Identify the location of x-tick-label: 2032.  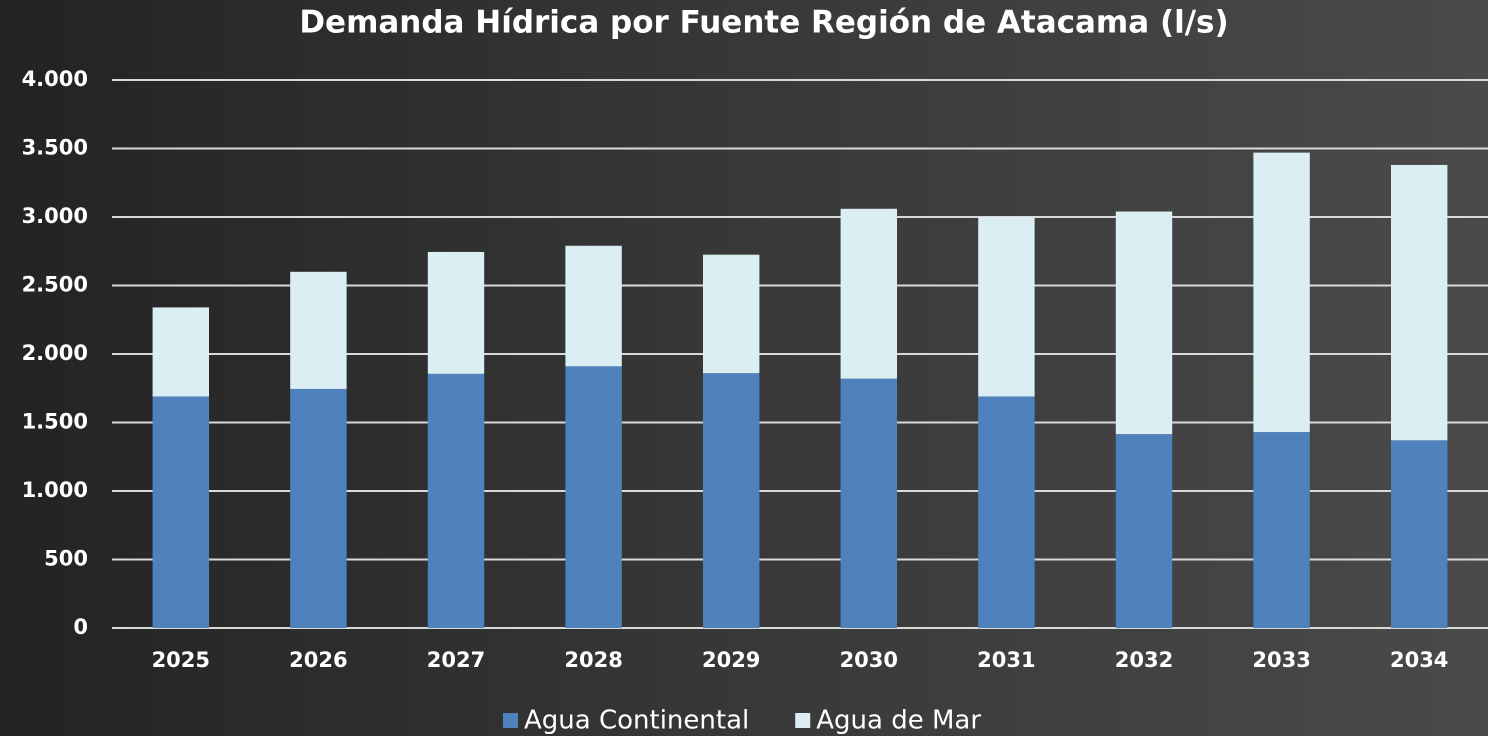
(1144, 660).